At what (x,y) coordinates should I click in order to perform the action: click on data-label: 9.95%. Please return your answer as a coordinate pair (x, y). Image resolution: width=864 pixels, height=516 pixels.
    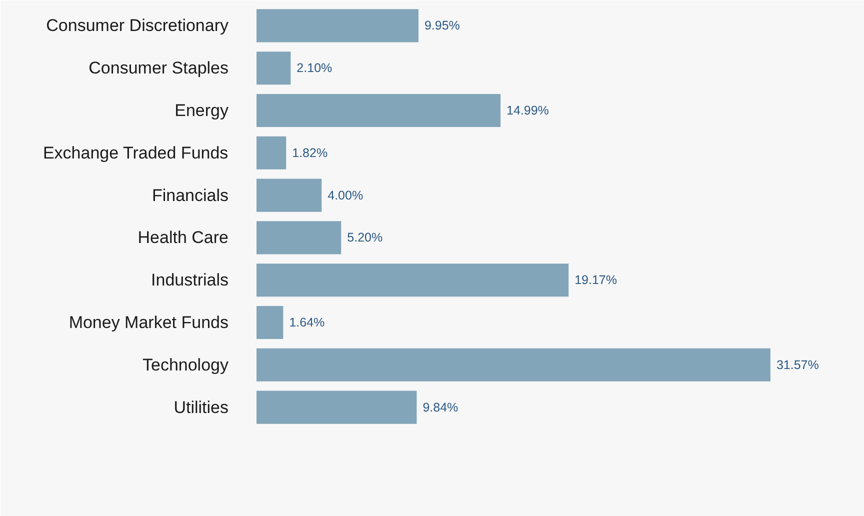
    Looking at the image, I should click on (442, 25).